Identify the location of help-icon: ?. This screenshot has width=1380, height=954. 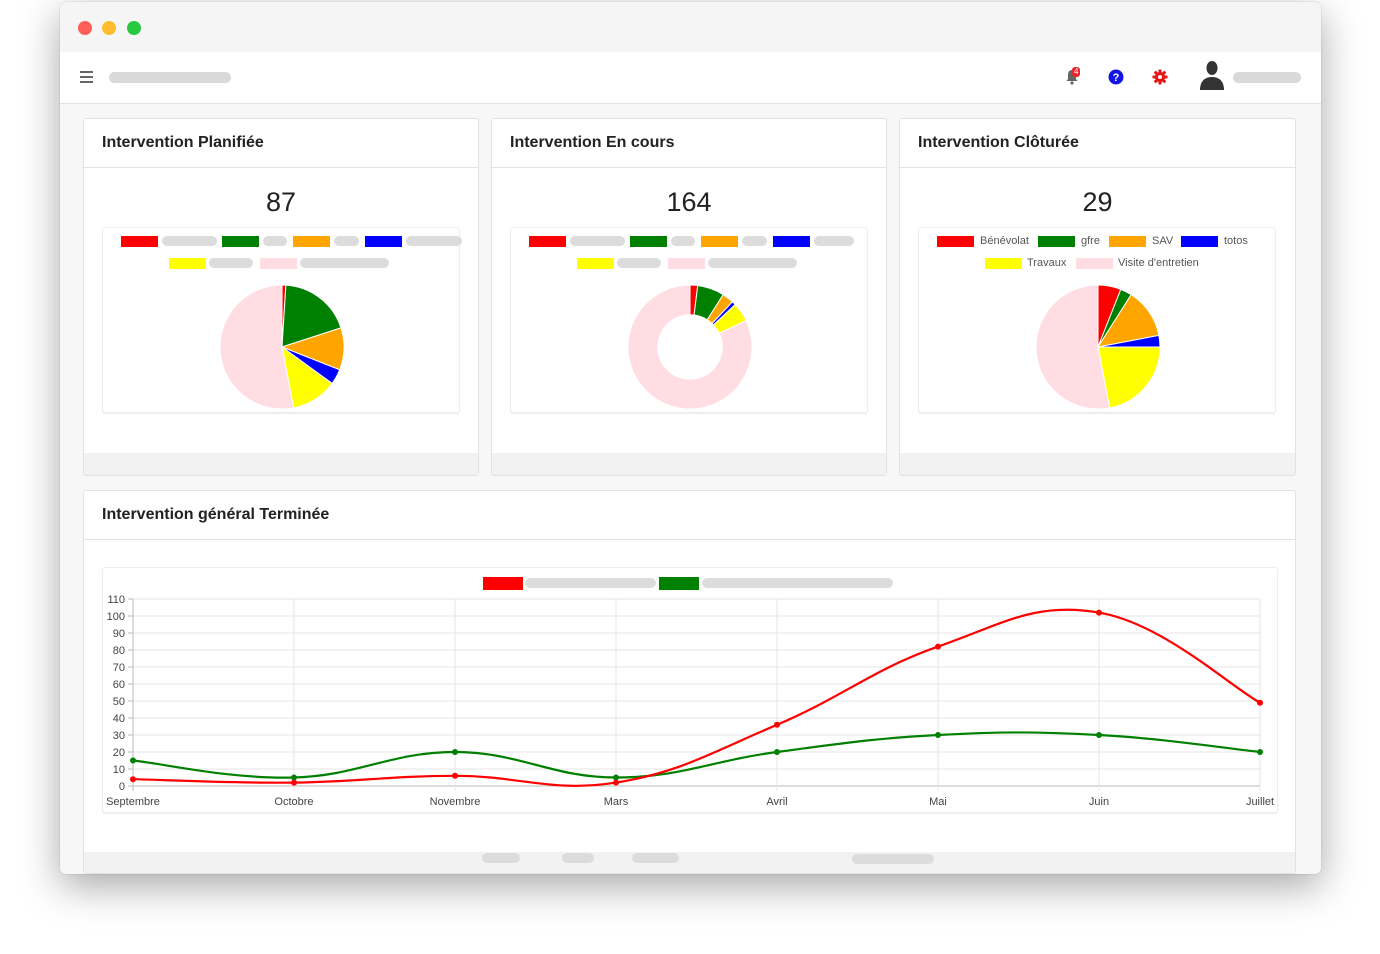
(1116, 77).